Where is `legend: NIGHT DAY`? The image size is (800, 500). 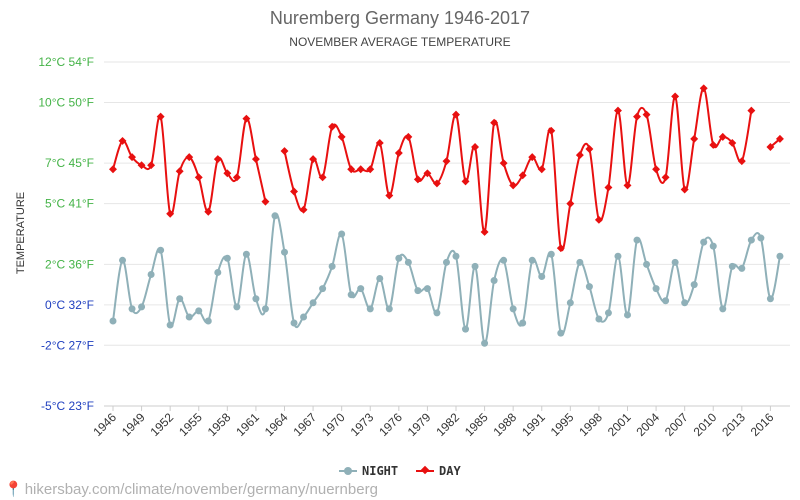 legend: NIGHT DAY is located at coordinates (400, 471).